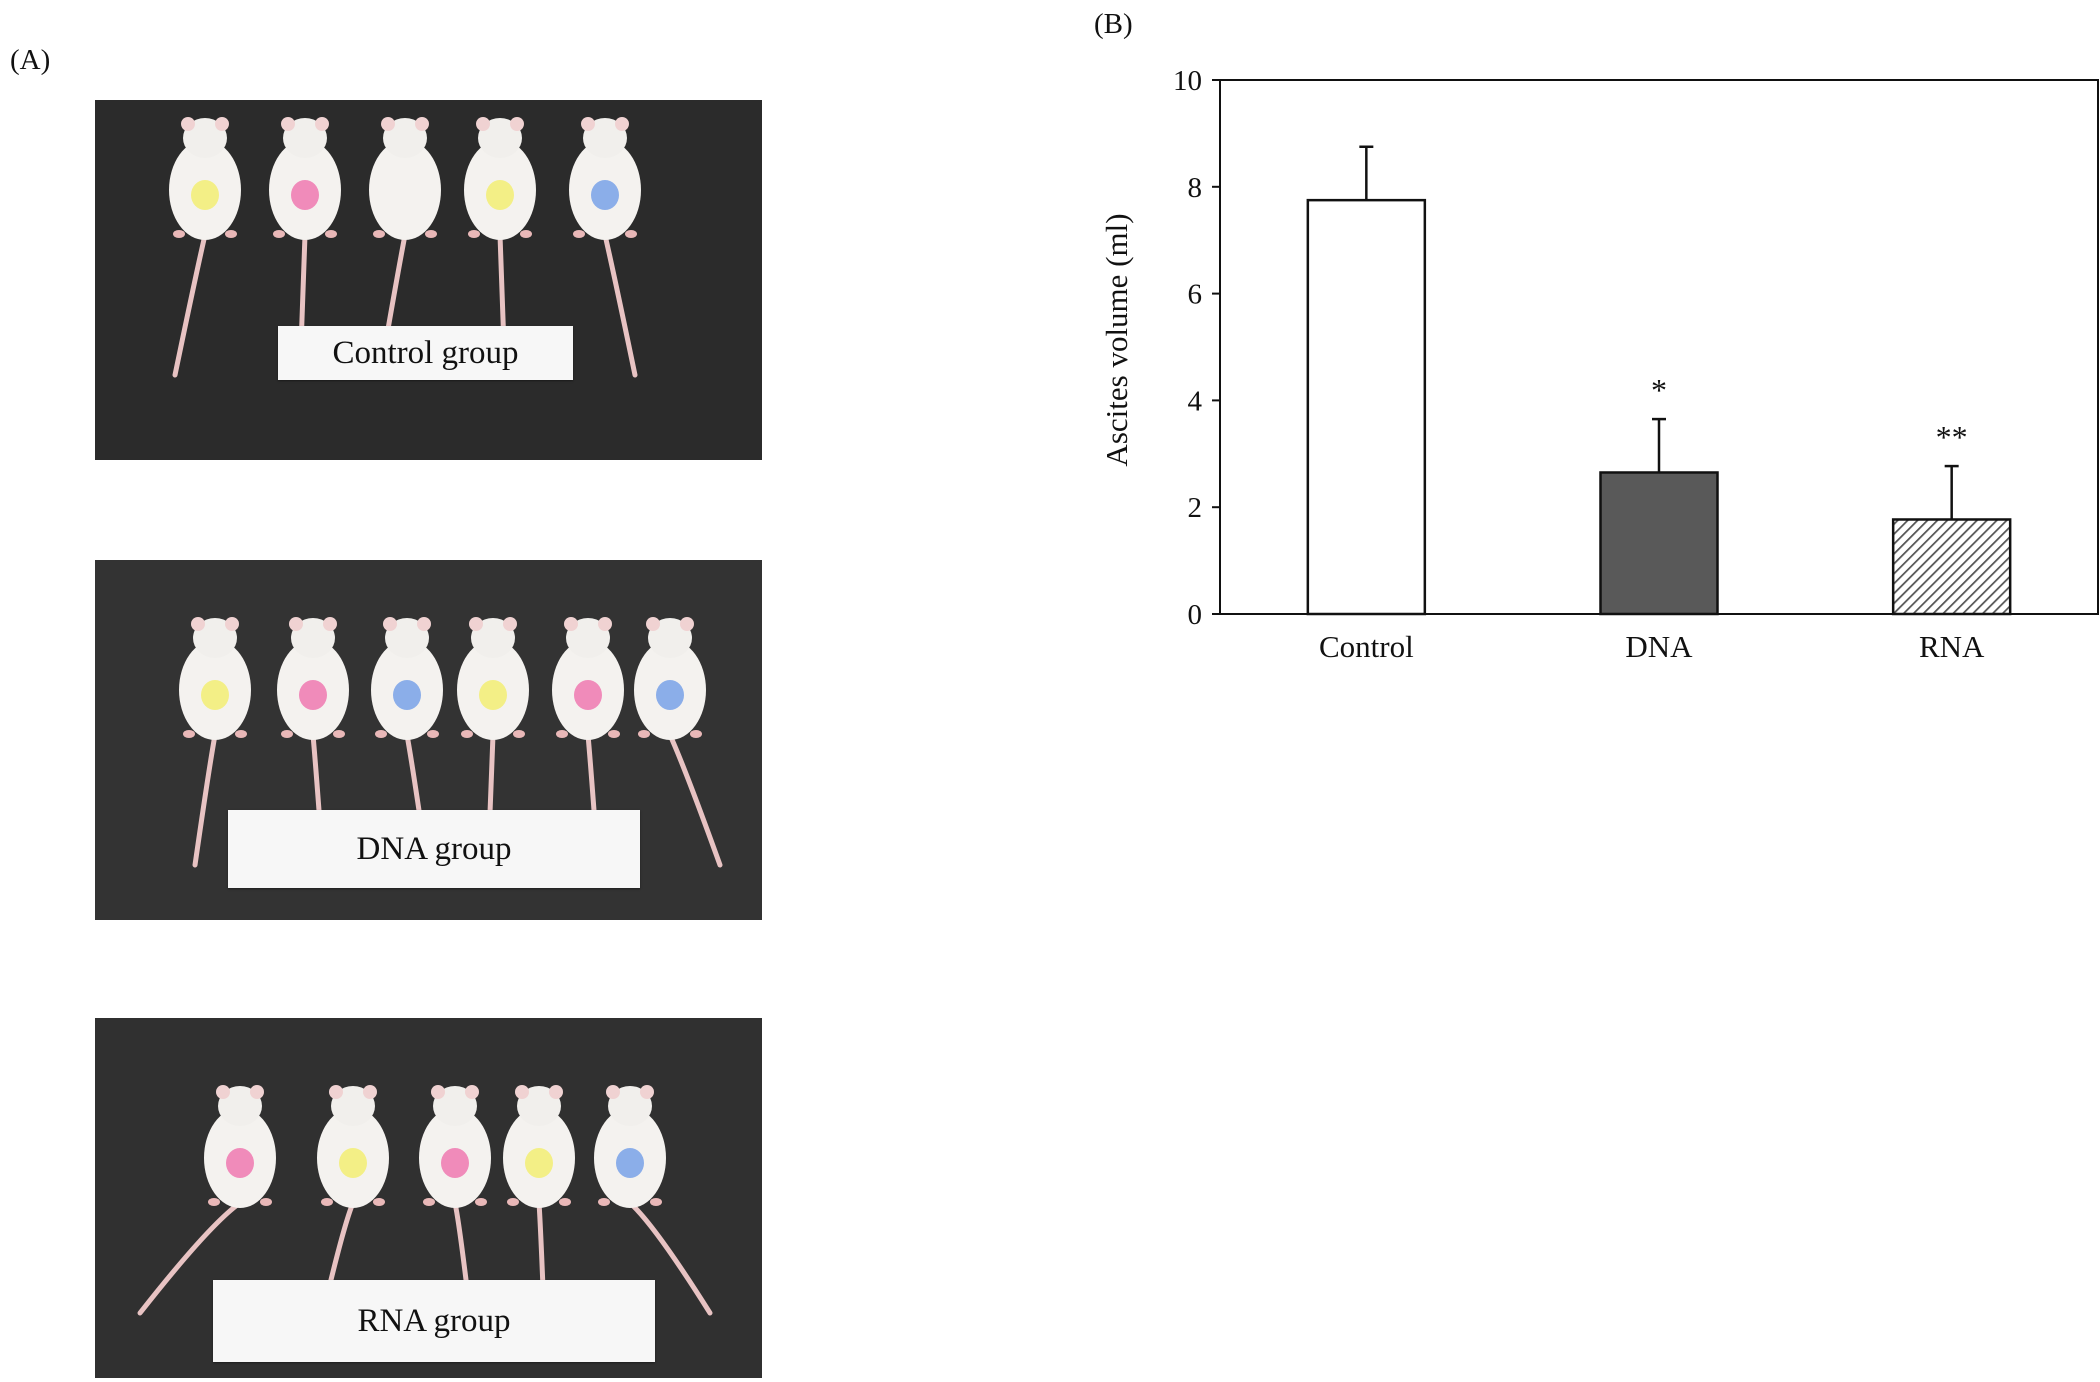 The height and width of the screenshot is (1382, 2100). I want to click on bars: ***, so click(1659, 380).